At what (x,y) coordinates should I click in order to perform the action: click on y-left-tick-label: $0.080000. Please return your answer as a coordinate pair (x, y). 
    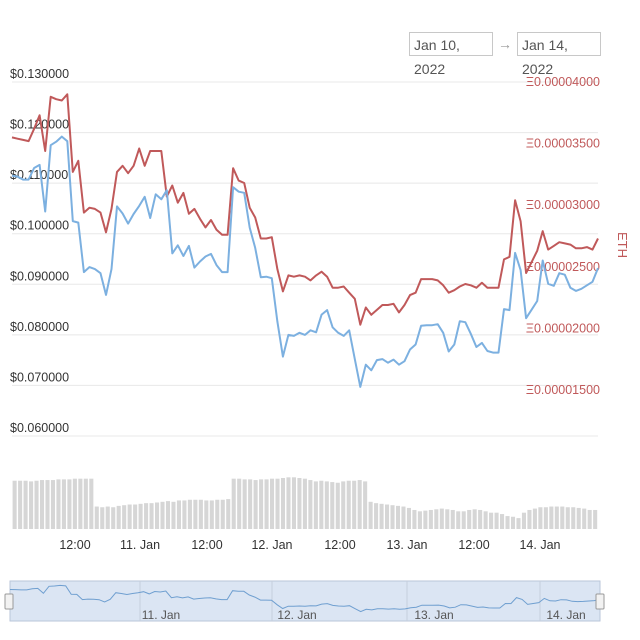
    Looking at the image, I should click on (39, 327).